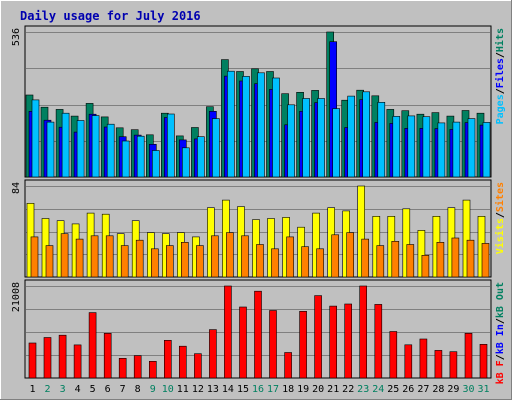 The width and height of the screenshot is (512, 400). I want to click on day-label: 18, so click(288, 389).